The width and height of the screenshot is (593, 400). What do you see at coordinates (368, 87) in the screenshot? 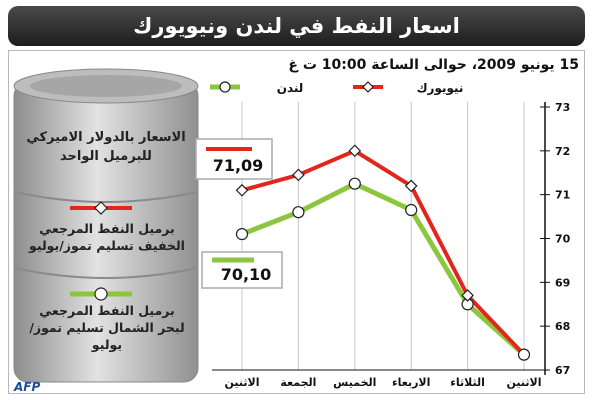
I see `legend-ny-marker` at bounding box center [368, 87].